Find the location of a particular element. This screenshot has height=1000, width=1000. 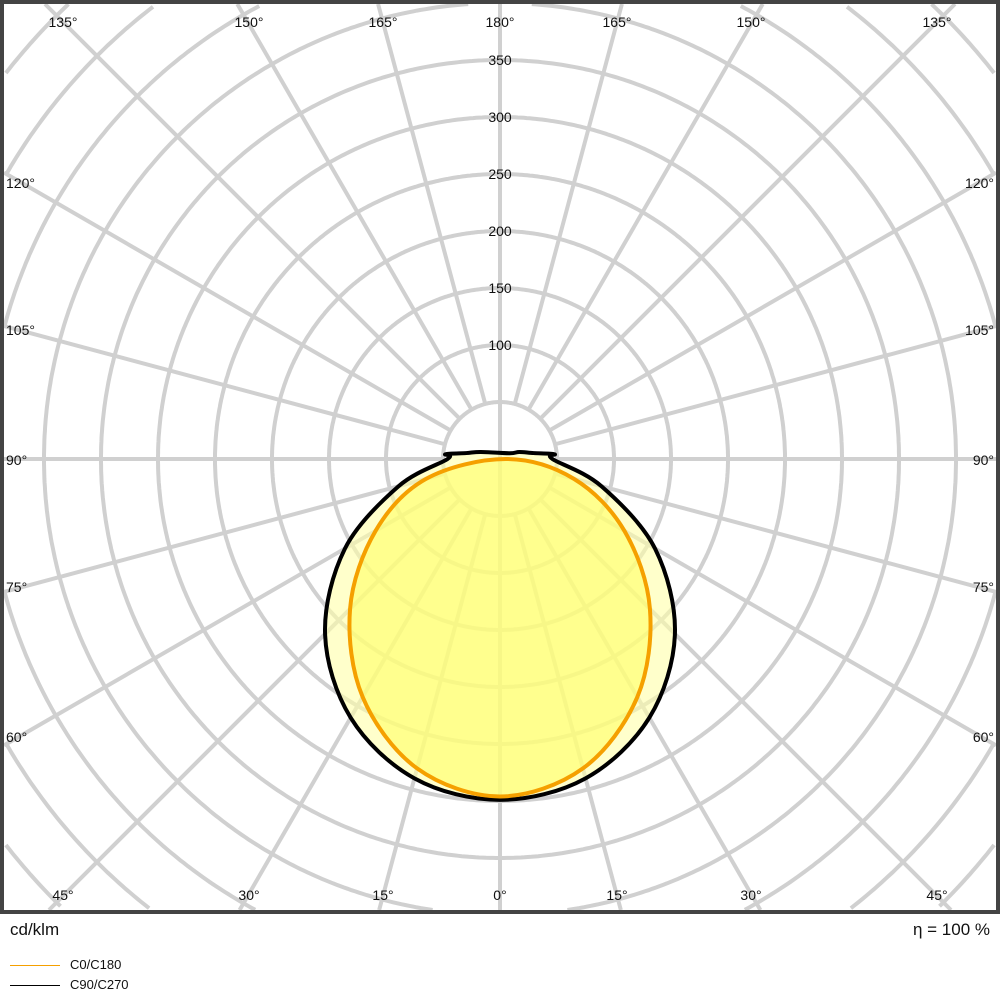

radial-tick-label: 350 is located at coordinates (500, 60).